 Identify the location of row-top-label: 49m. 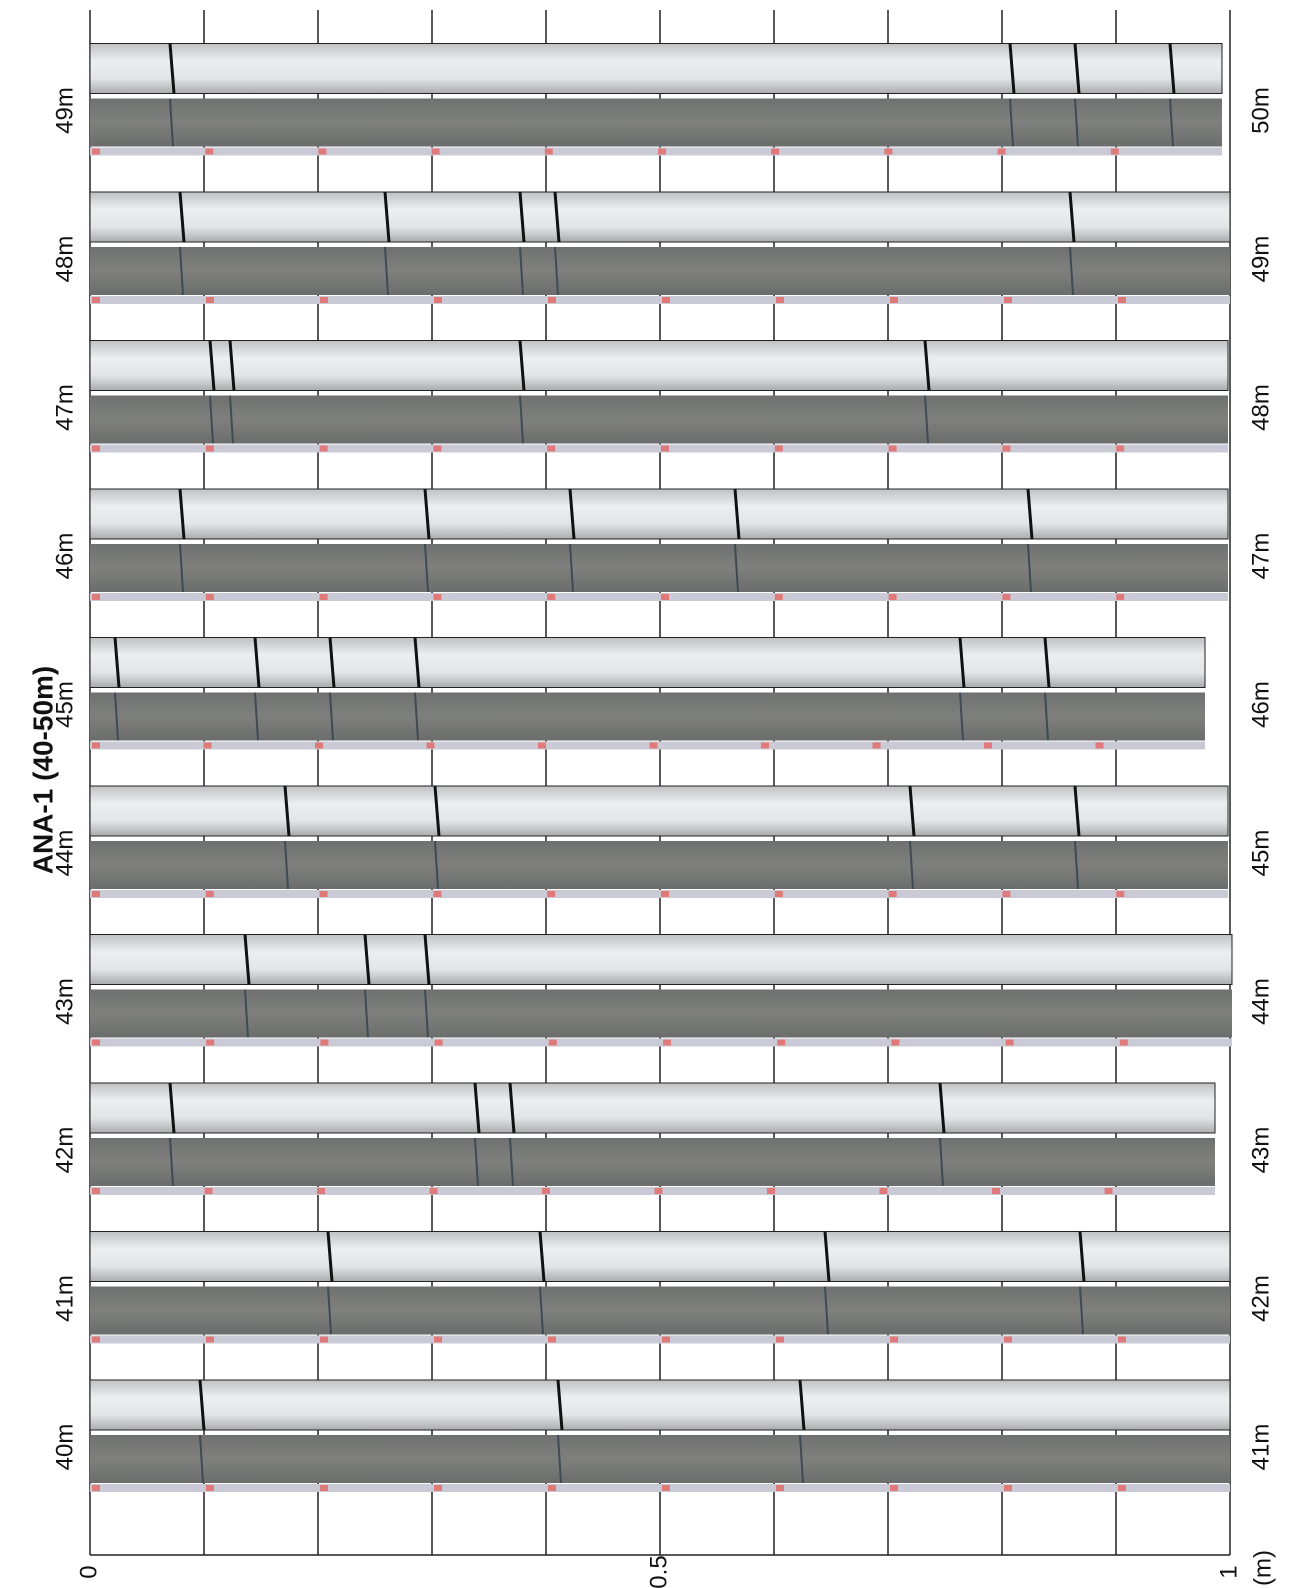
(64, 110).